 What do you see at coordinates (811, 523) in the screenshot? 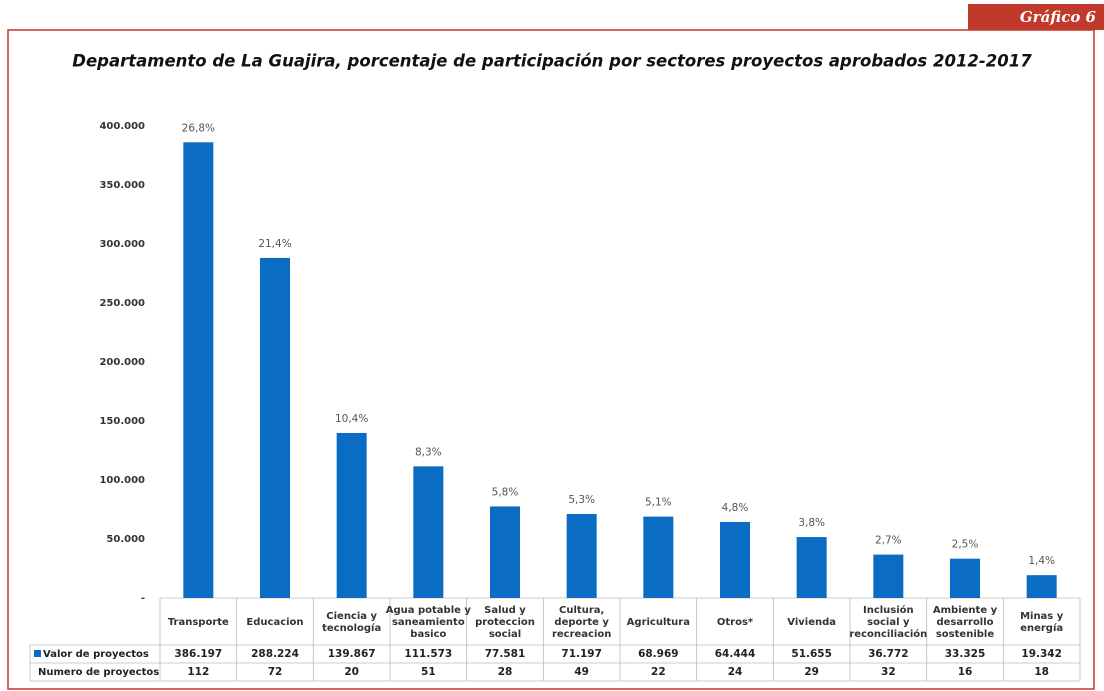
I see `percentage-label: 3,8%` at bounding box center [811, 523].